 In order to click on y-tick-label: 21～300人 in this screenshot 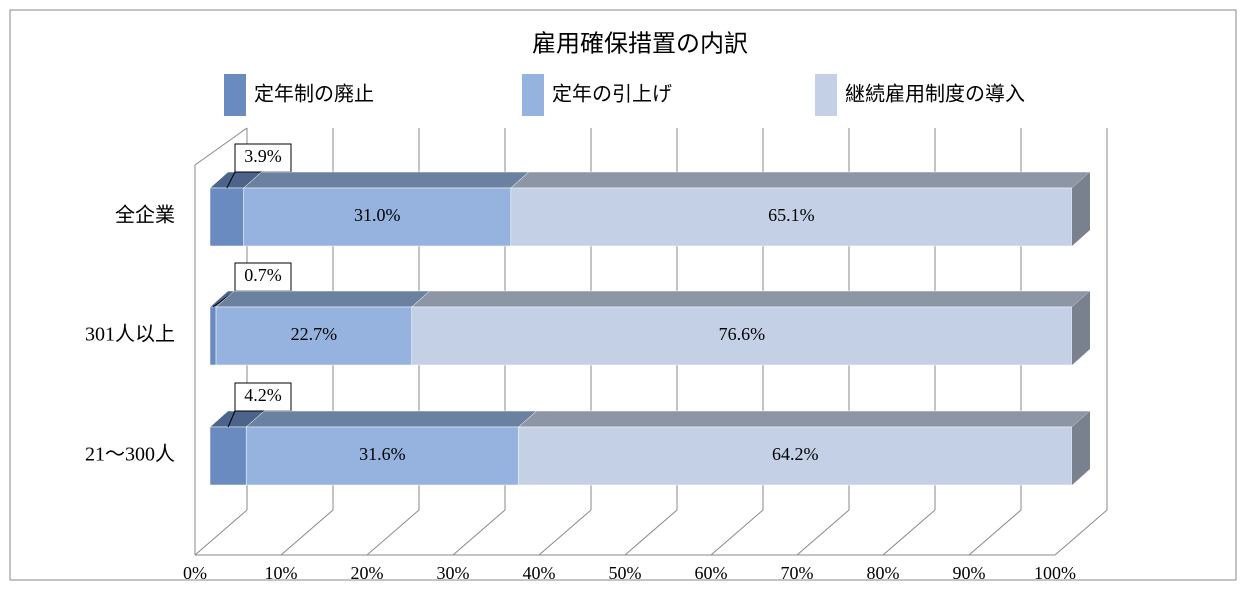, I will do `click(130, 454)`.